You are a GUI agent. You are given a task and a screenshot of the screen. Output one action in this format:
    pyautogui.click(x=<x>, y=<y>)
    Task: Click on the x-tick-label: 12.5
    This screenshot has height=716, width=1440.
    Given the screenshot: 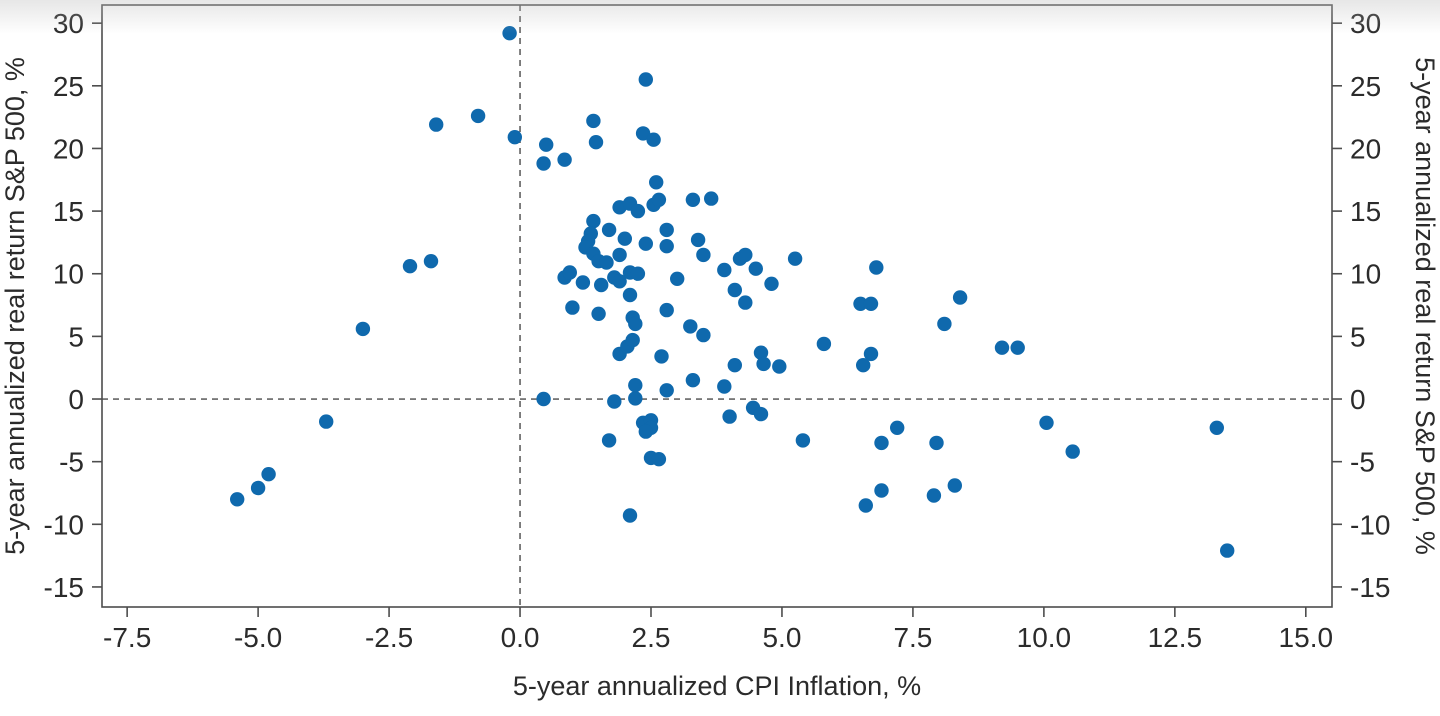 What is the action you would take?
    pyautogui.click(x=1175, y=637)
    